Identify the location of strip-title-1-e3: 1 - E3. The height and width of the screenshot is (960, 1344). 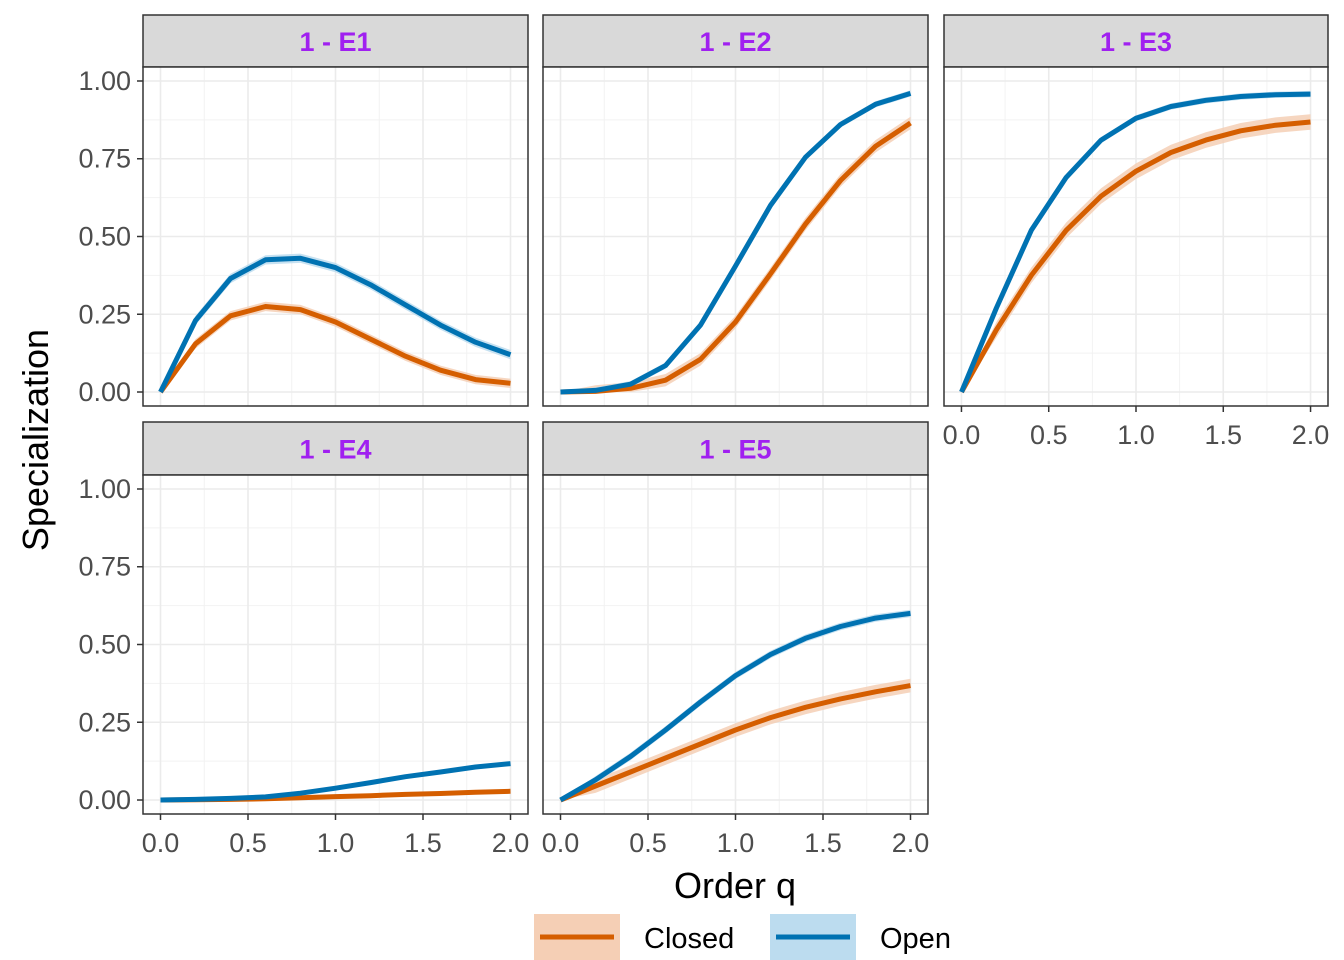
(1136, 42).